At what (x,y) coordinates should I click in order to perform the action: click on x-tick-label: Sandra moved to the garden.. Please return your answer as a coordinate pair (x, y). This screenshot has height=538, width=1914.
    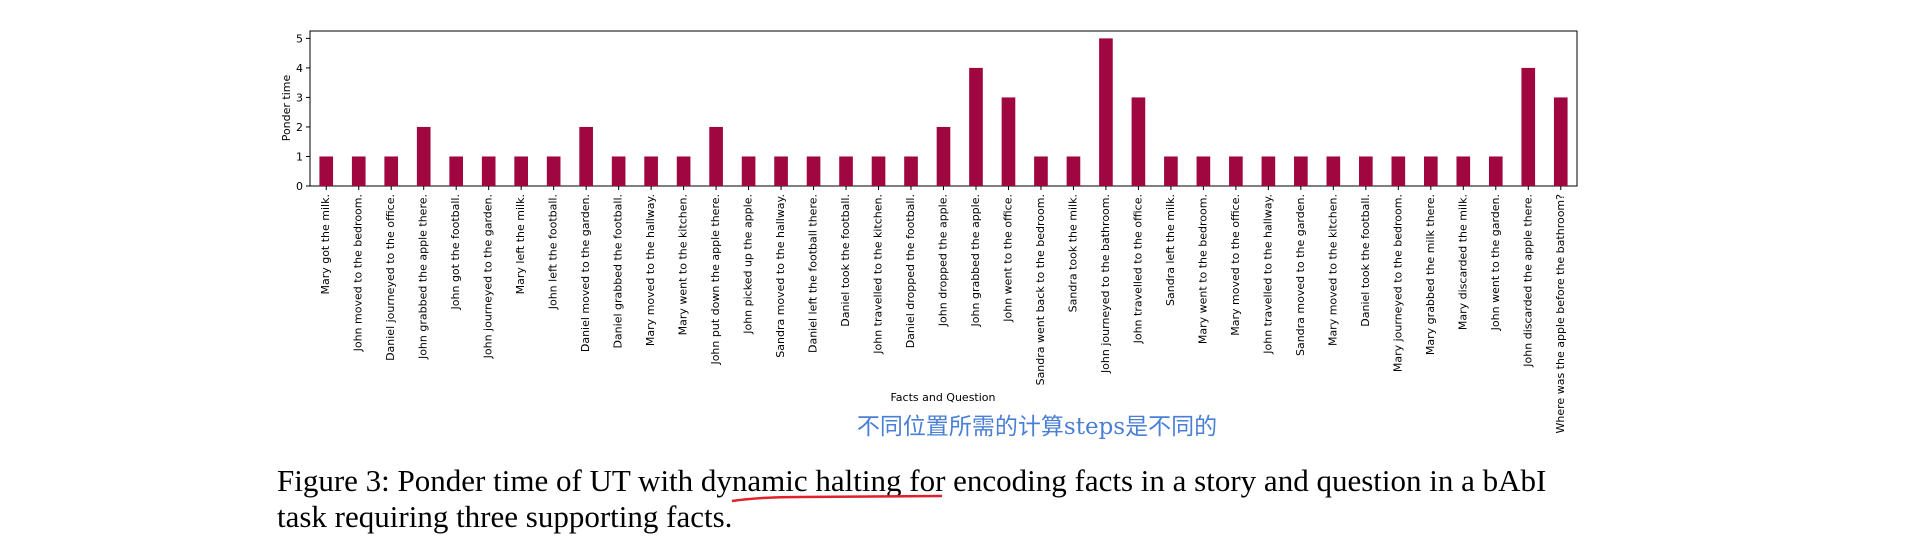
    Looking at the image, I should click on (1300, 275).